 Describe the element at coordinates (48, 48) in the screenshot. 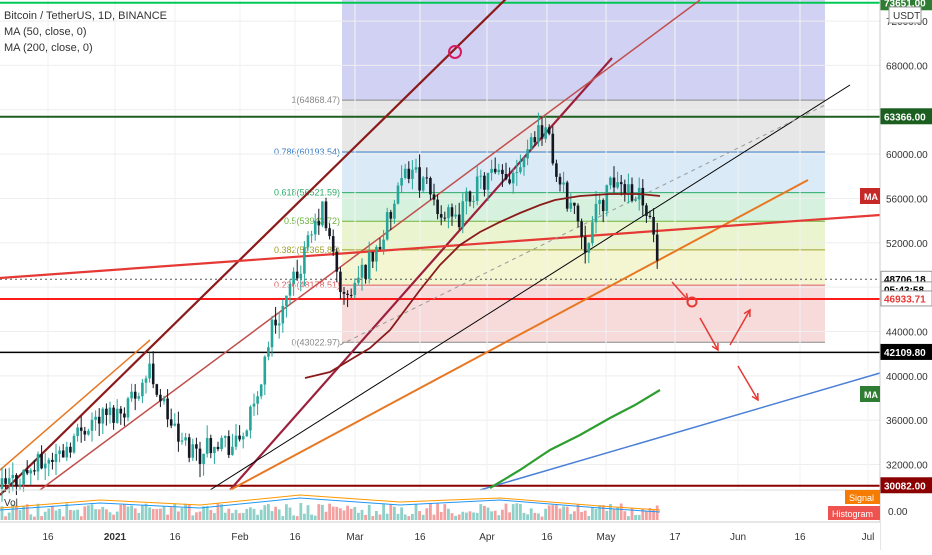

I see `ma200-legend: MA (200, close, 0)` at that location.